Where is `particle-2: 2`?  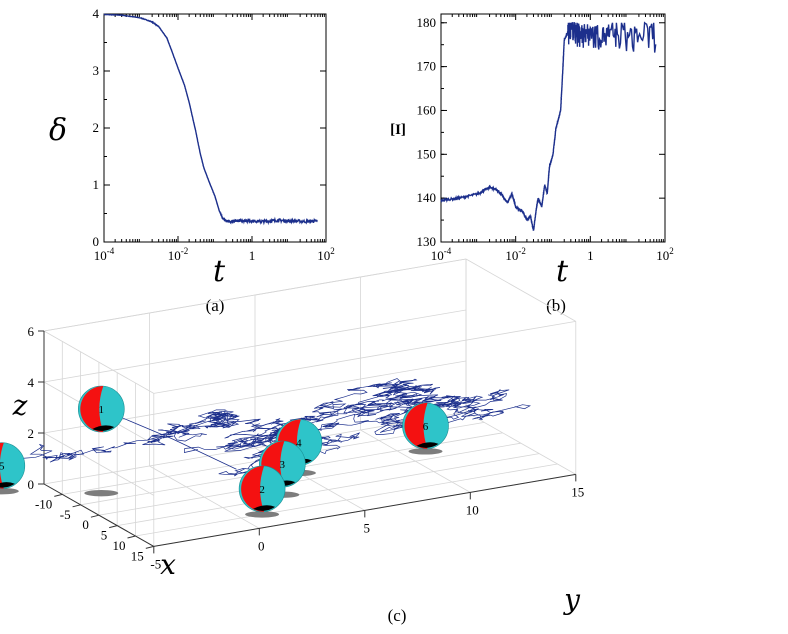 particle-2: 2 is located at coordinates (262, 489).